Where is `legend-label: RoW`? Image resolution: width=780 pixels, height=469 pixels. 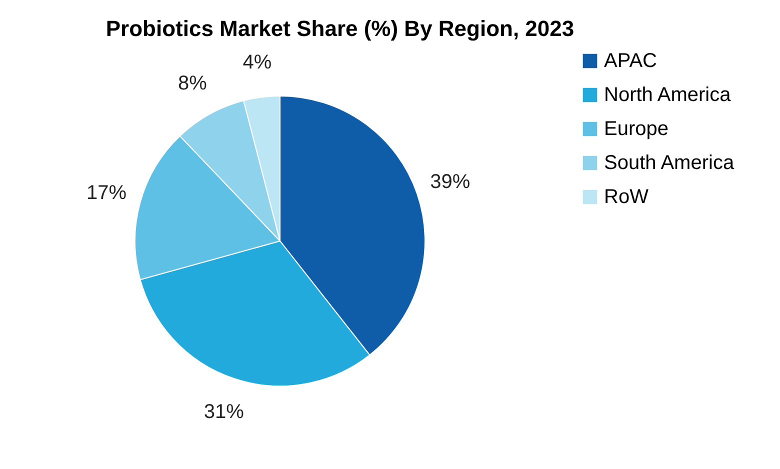 legend-label: RoW is located at coordinates (626, 197).